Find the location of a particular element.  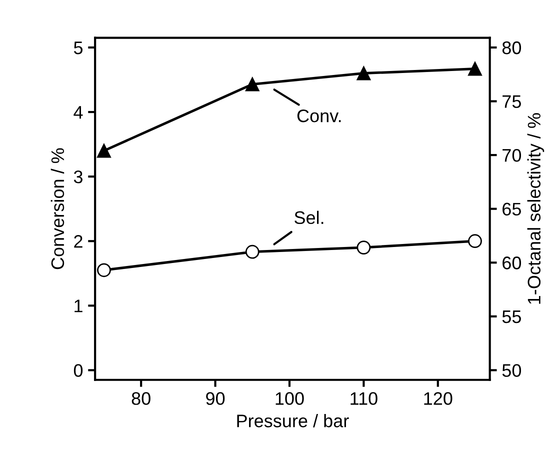

x-tick-label: 120 is located at coordinates (438, 398).